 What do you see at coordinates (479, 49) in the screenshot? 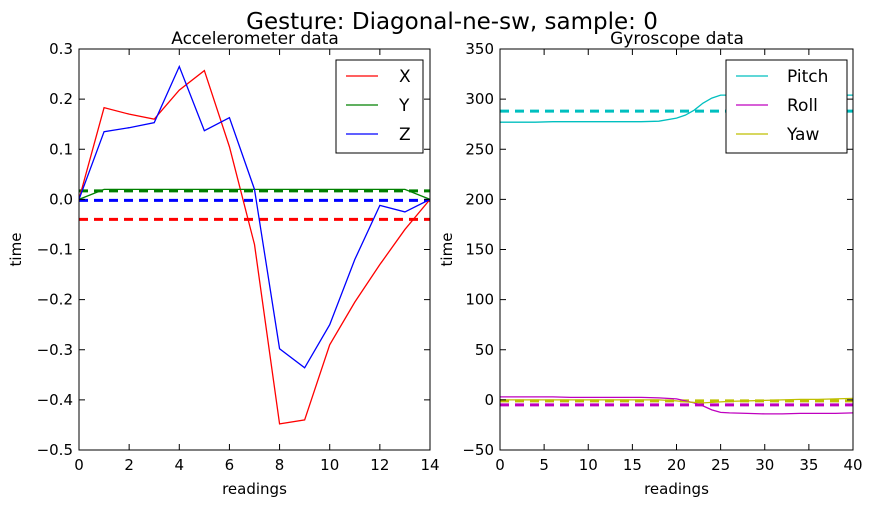
I see `gyroscope-ytick-label: 350` at bounding box center [479, 49].